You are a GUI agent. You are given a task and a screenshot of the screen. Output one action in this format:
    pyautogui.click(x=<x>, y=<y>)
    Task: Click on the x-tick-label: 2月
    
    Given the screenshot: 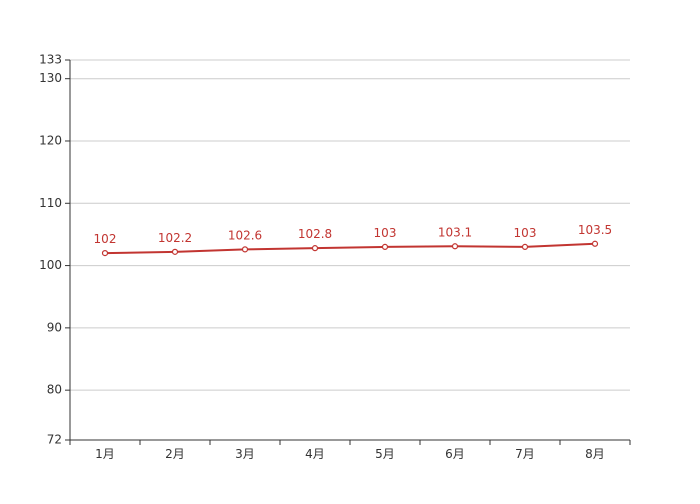 What is the action you would take?
    pyautogui.click(x=175, y=454)
    